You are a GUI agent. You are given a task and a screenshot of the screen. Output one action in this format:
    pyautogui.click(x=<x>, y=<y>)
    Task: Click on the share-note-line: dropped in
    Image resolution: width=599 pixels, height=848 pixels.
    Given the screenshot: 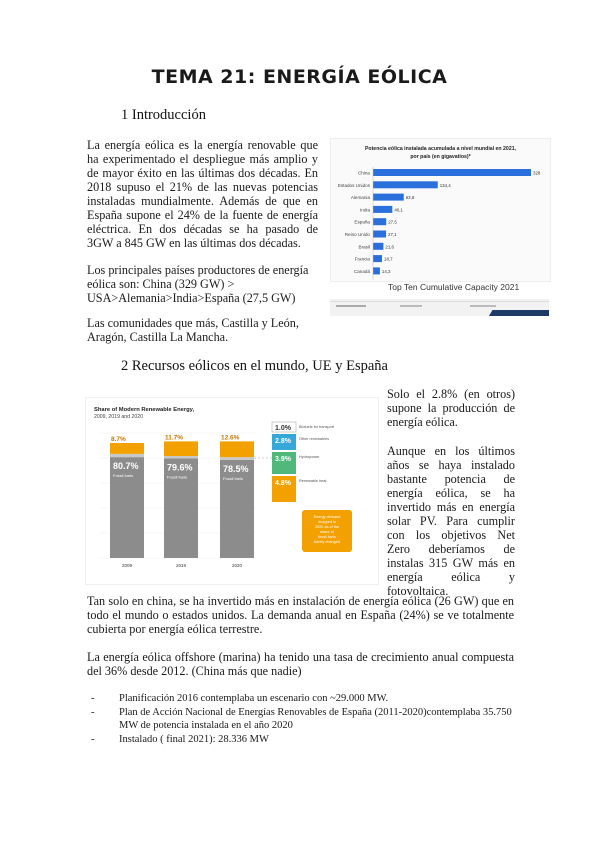 What is the action you would take?
    pyautogui.click(x=327, y=522)
    